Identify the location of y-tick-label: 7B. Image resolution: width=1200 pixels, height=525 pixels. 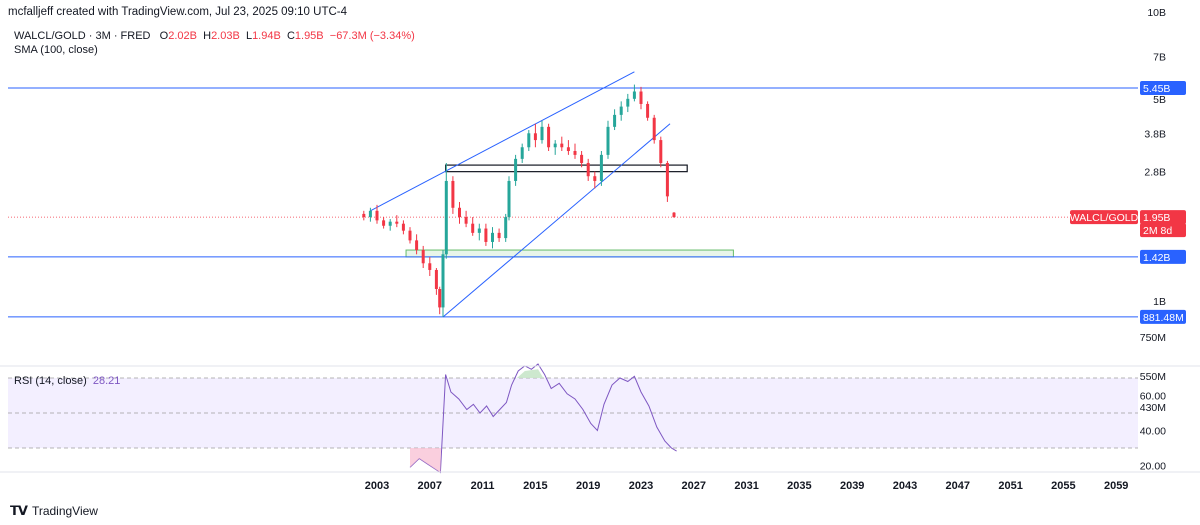
(1159, 58).